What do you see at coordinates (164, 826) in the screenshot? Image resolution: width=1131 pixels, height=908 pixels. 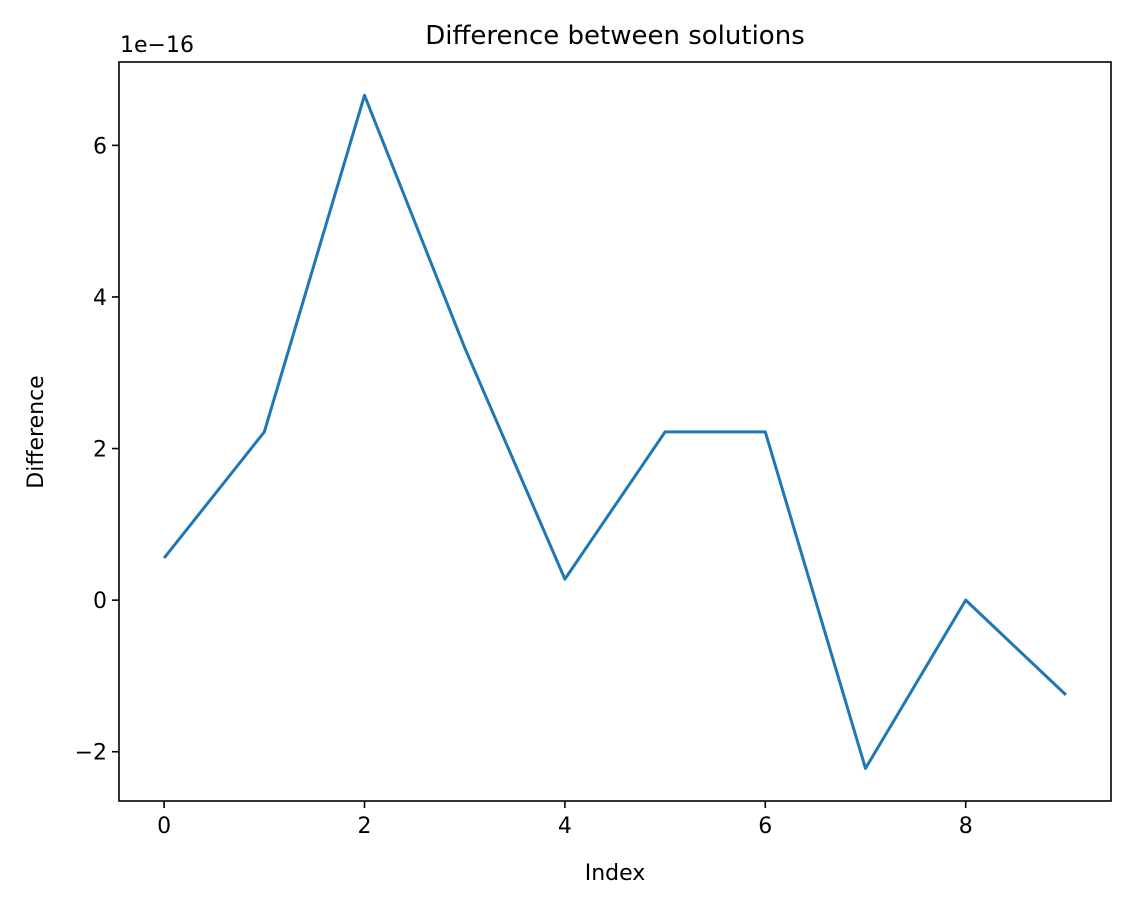 I see `x-tick-label: 0` at bounding box center [164, 826].